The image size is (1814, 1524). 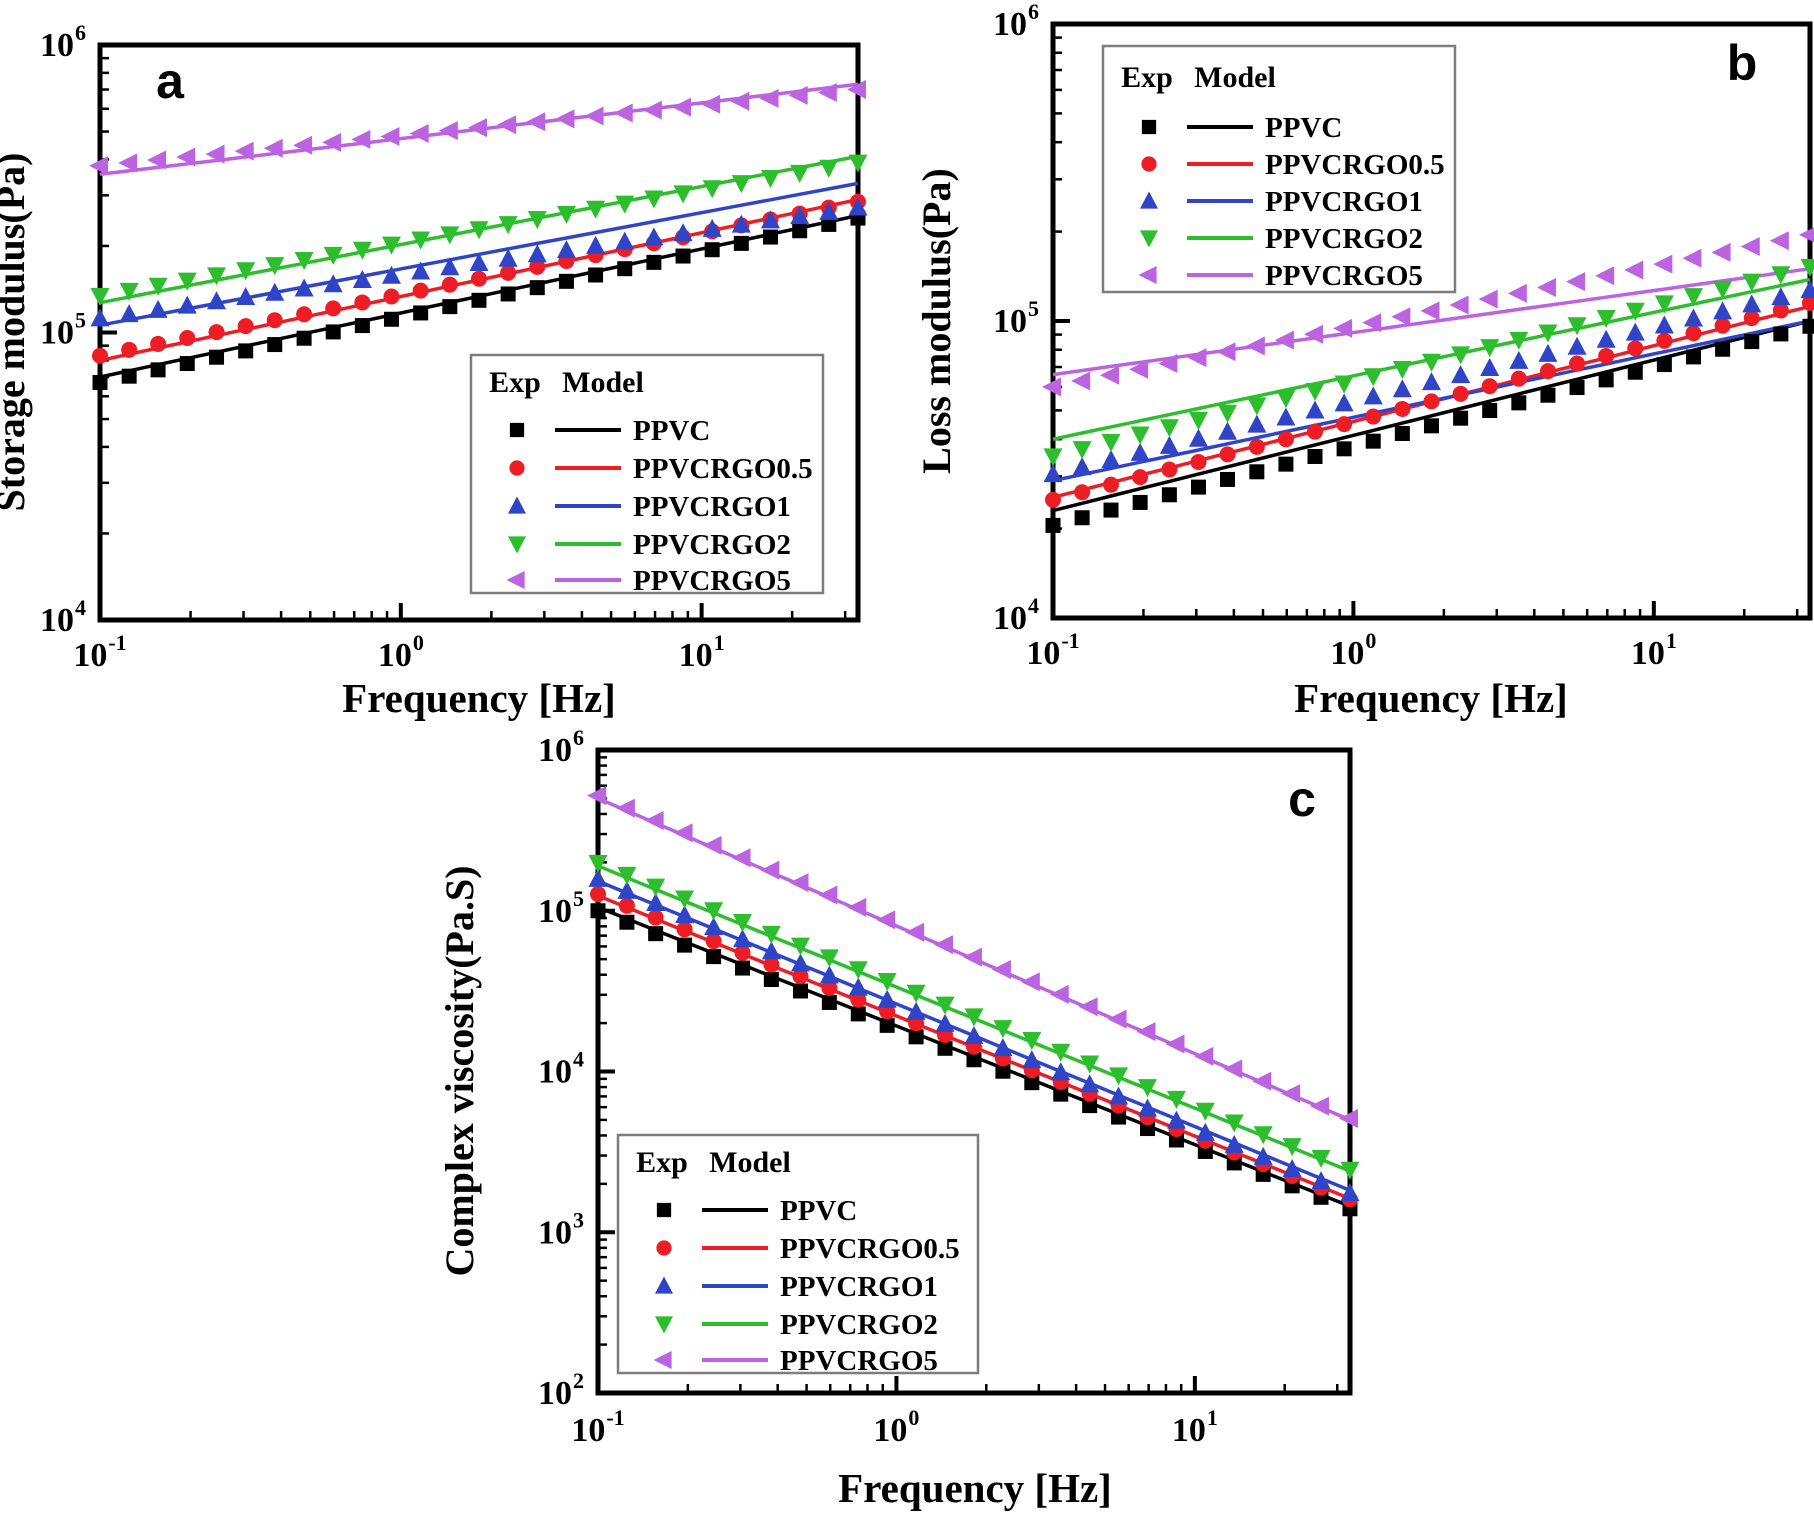 What do you see at coordinates (80, 32) in the screenshot?
I see `tick-exponent: 6` at bounding box center [80, 32].